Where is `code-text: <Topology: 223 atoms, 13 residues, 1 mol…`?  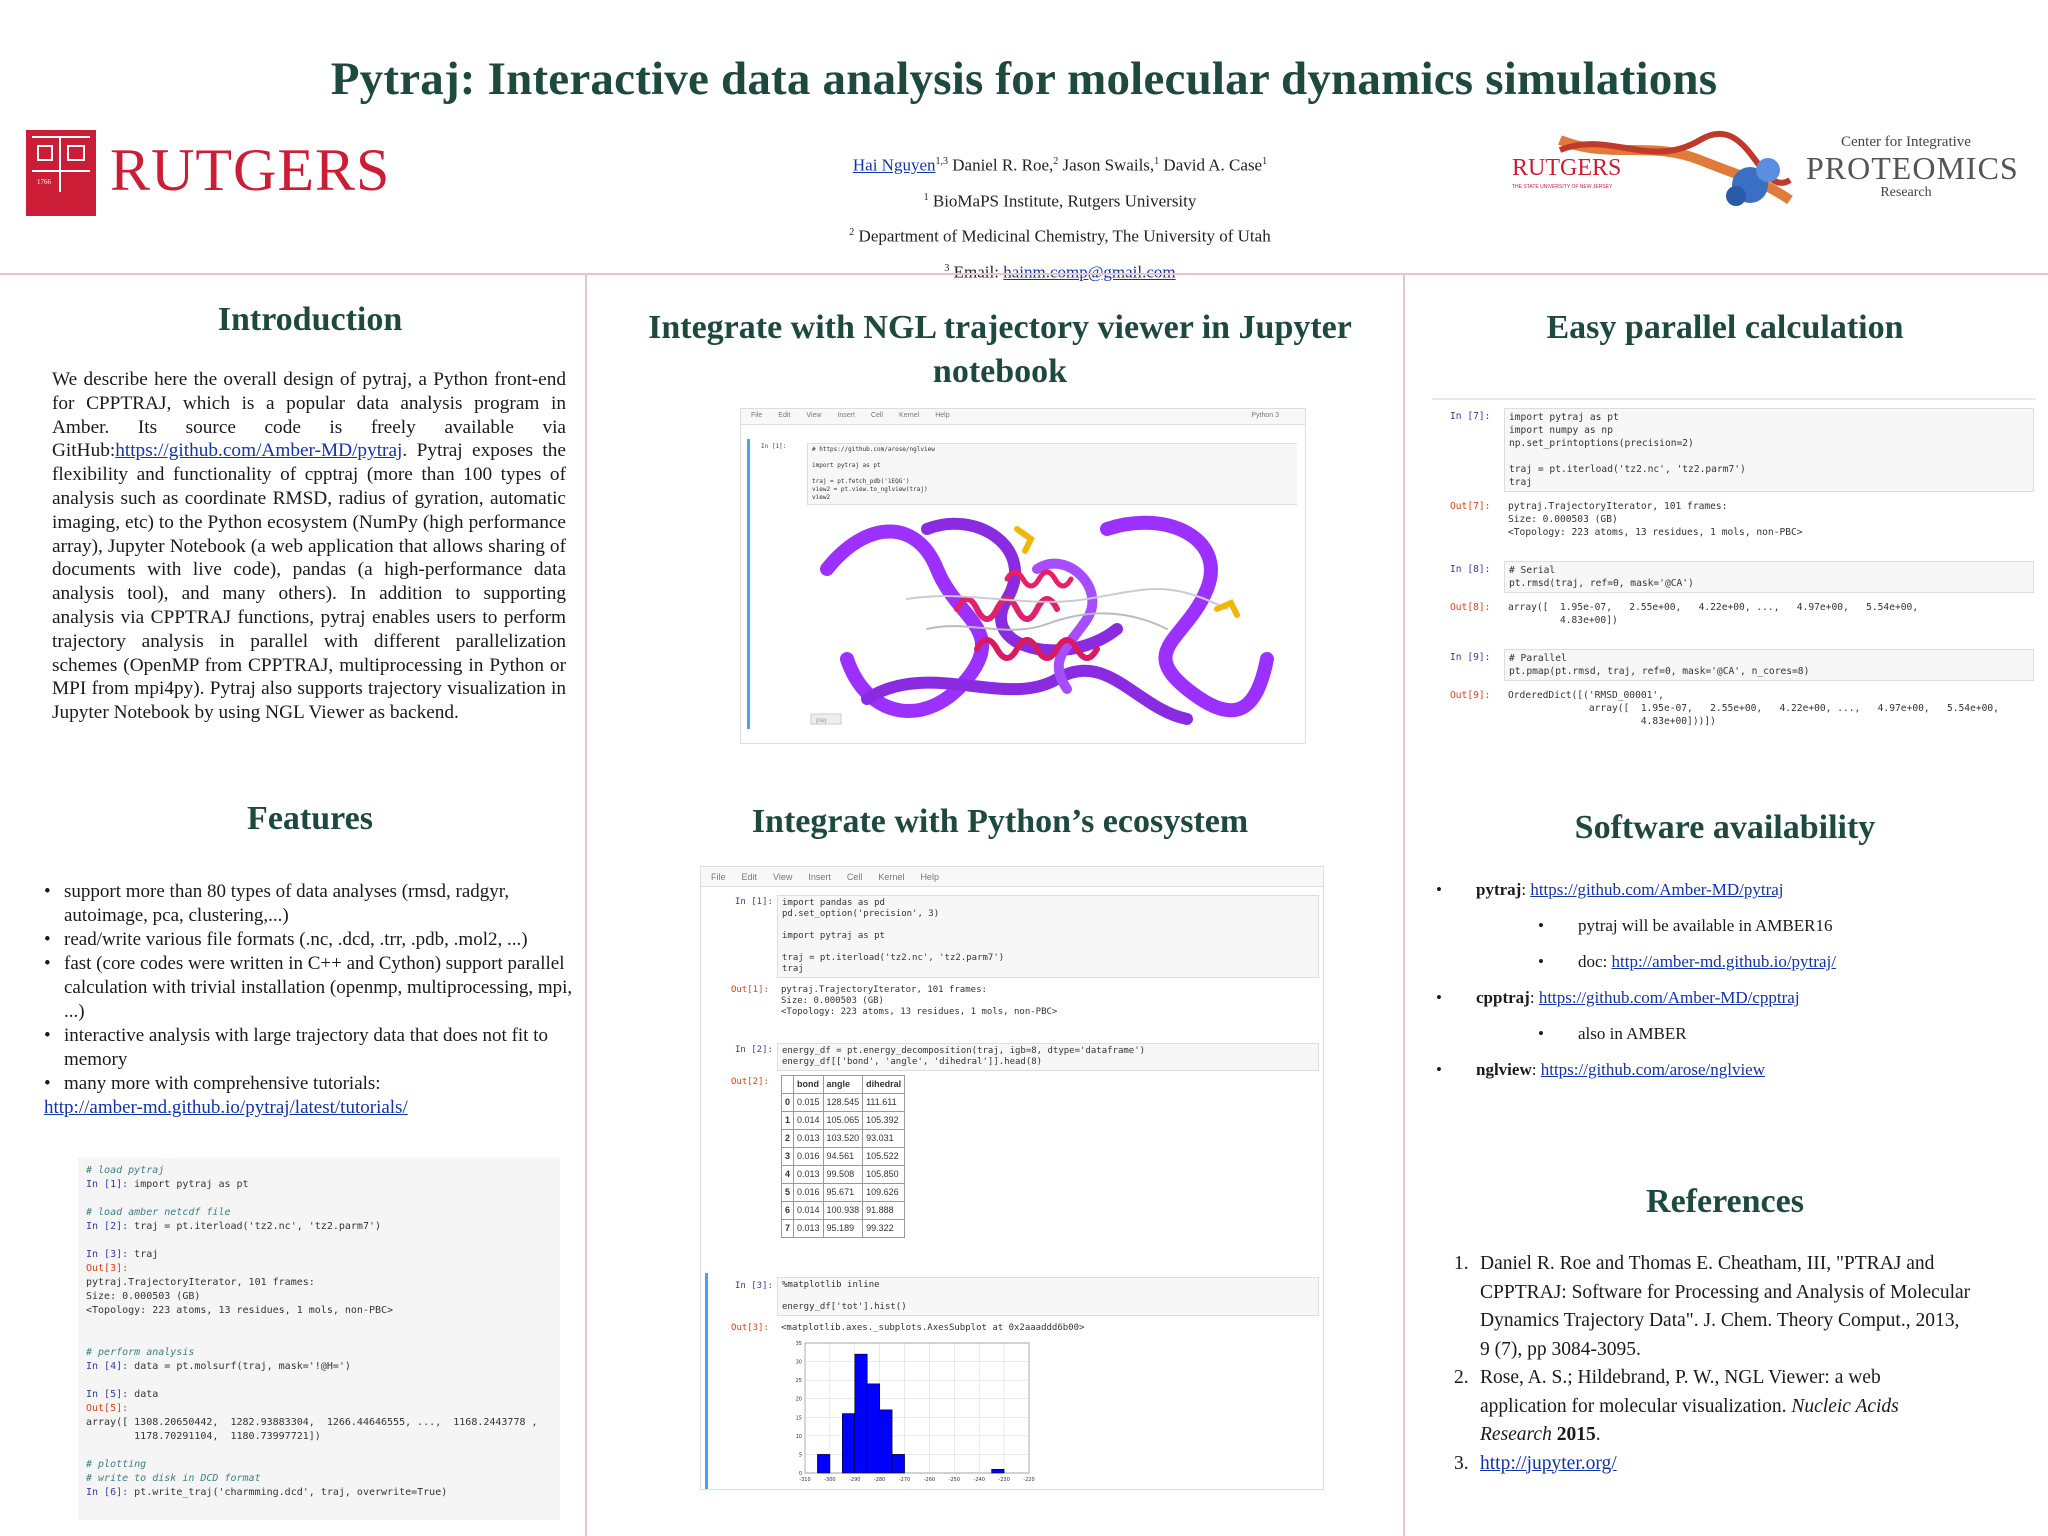
code-text: <Topology: 223 atoms, 13 residues, 1 mol… is located at coordinates (240, 1310).